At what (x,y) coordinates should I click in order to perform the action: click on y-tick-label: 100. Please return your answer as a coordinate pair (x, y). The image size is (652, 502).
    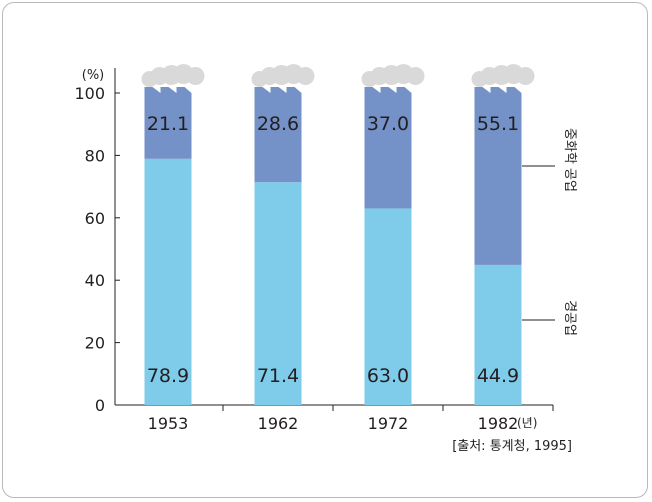
    Looking at the image, I should click on (89, 93).